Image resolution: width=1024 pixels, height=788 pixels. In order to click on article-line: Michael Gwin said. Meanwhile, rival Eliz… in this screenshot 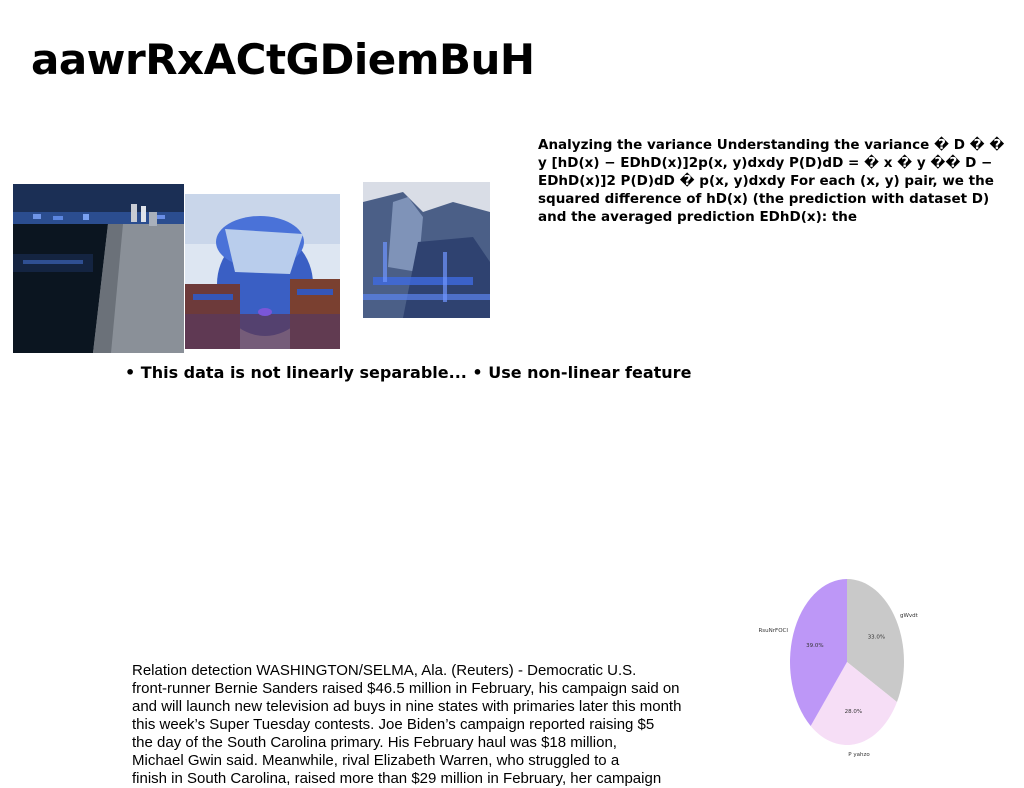, I will do `click(376, 760)`.